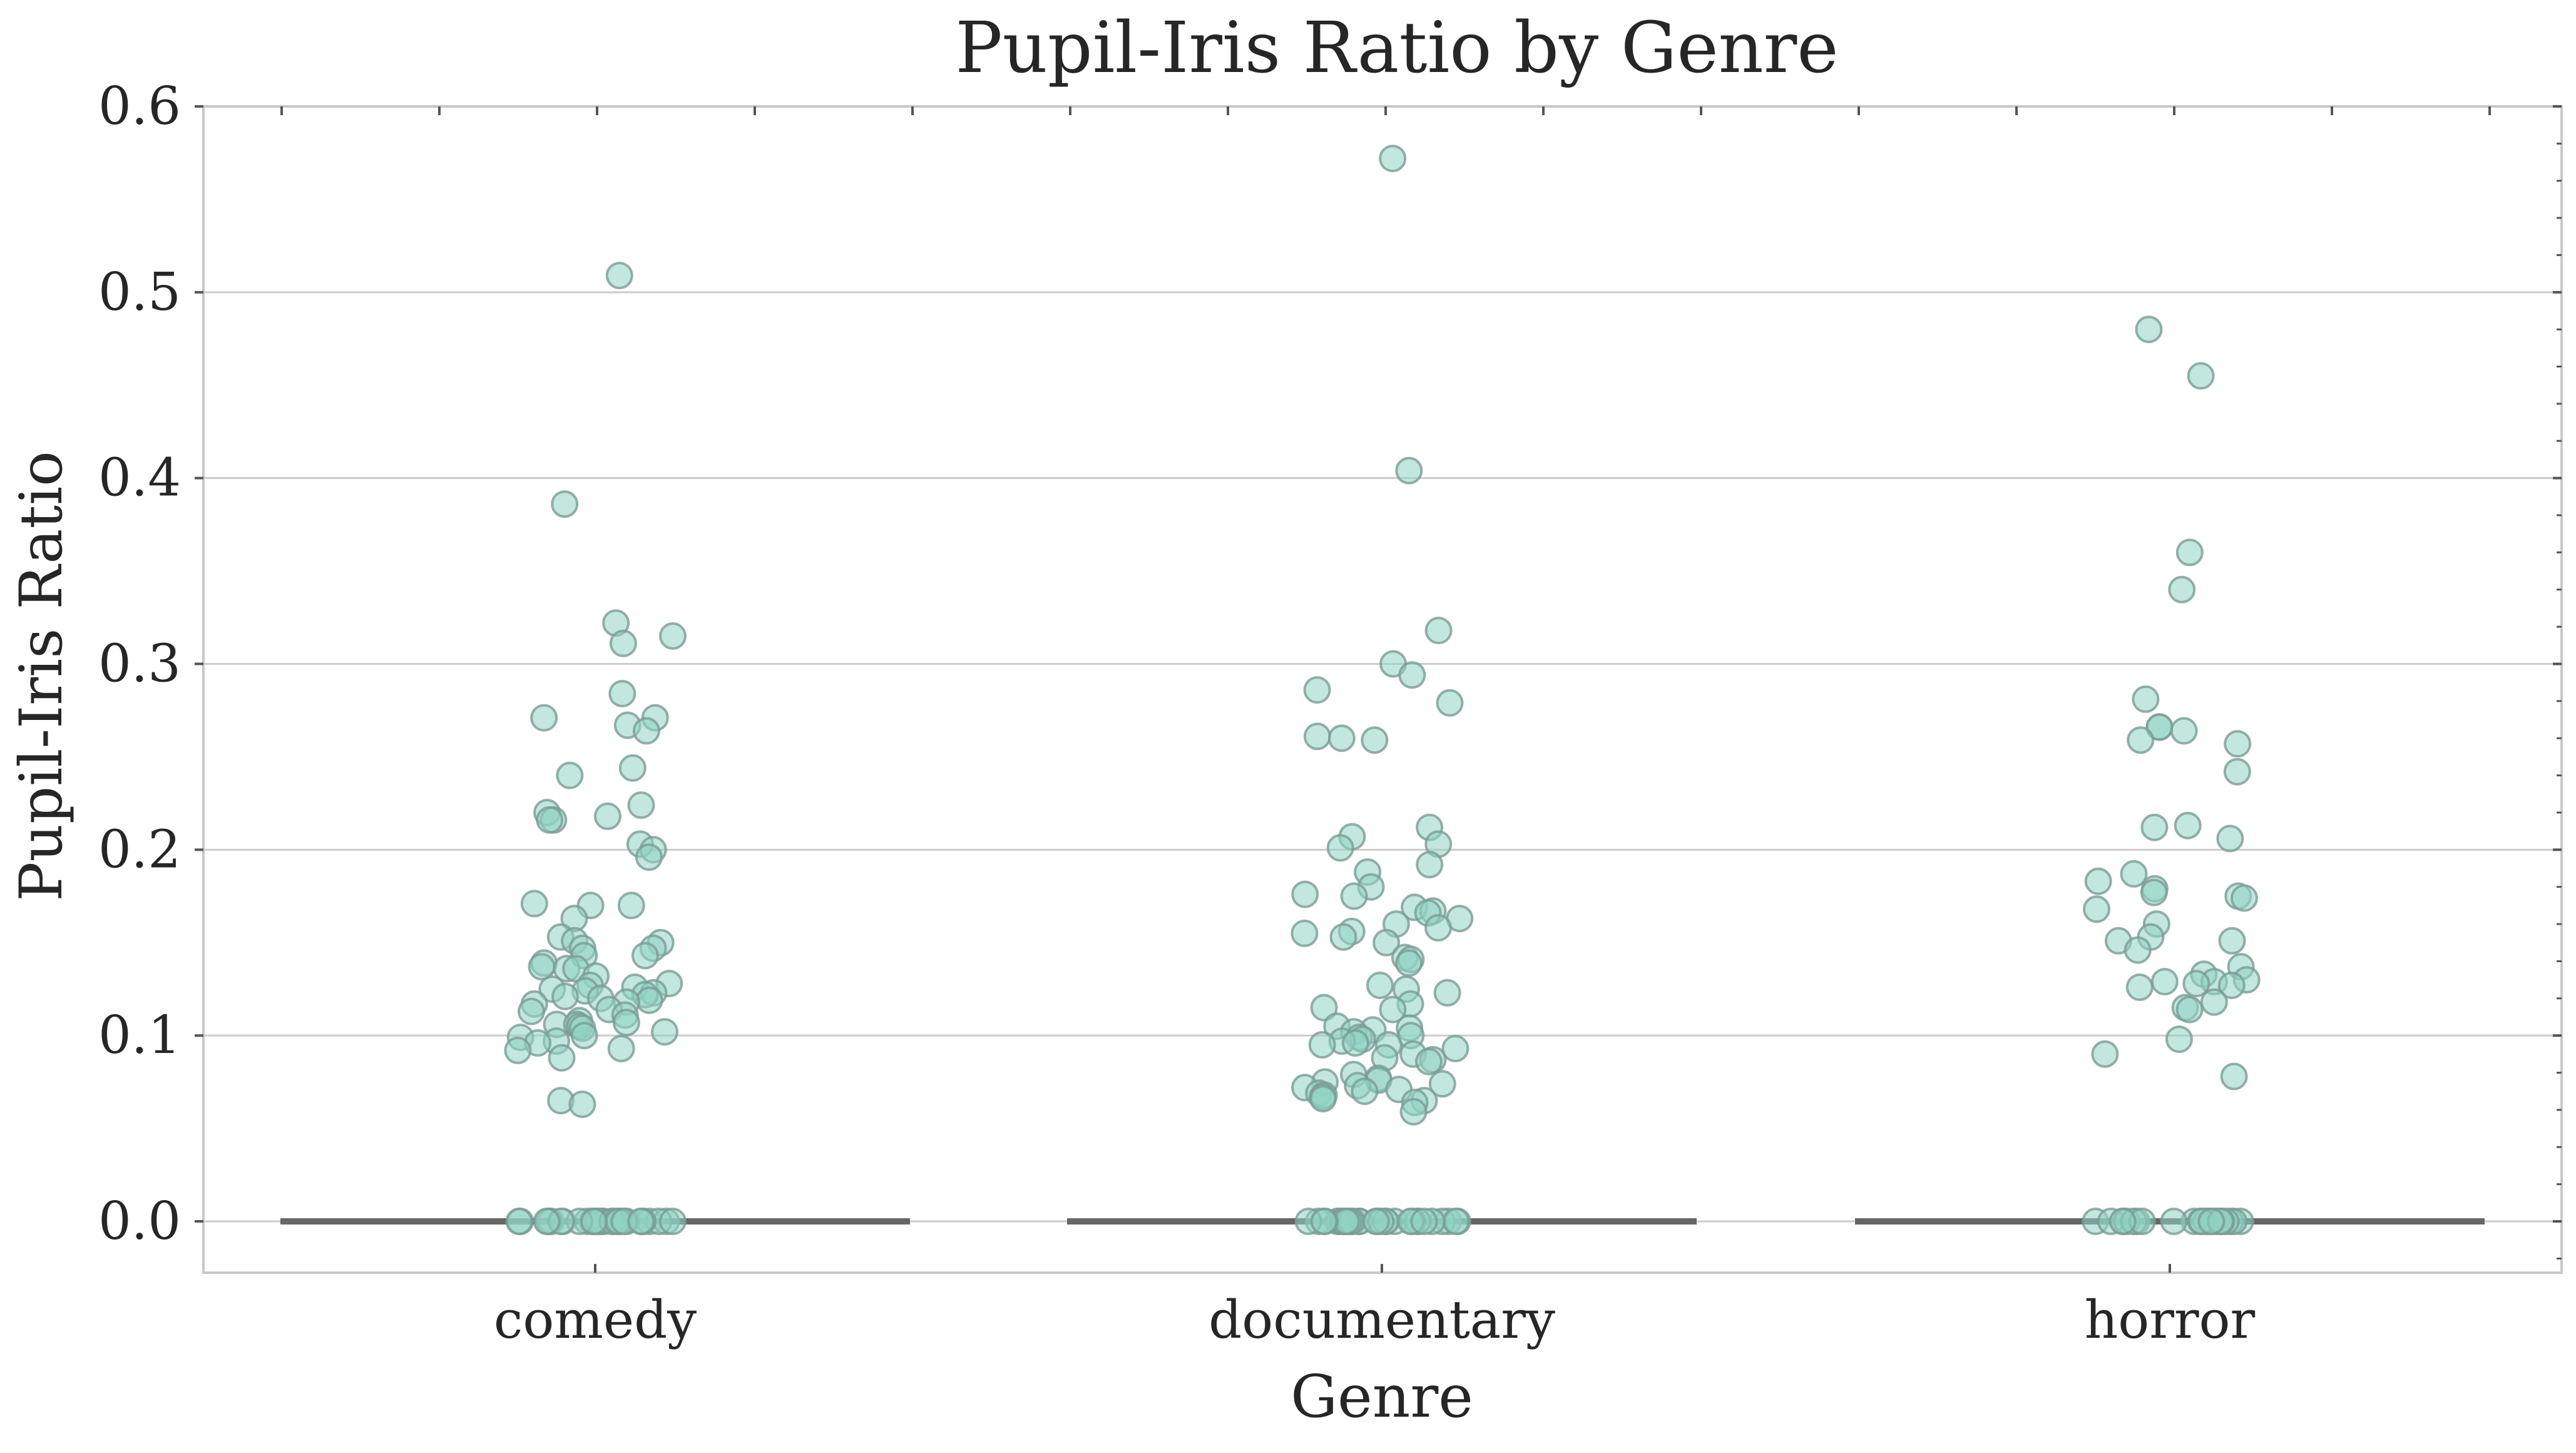  I want to click on x-tick-label: documentary, so click(1382, 1320).